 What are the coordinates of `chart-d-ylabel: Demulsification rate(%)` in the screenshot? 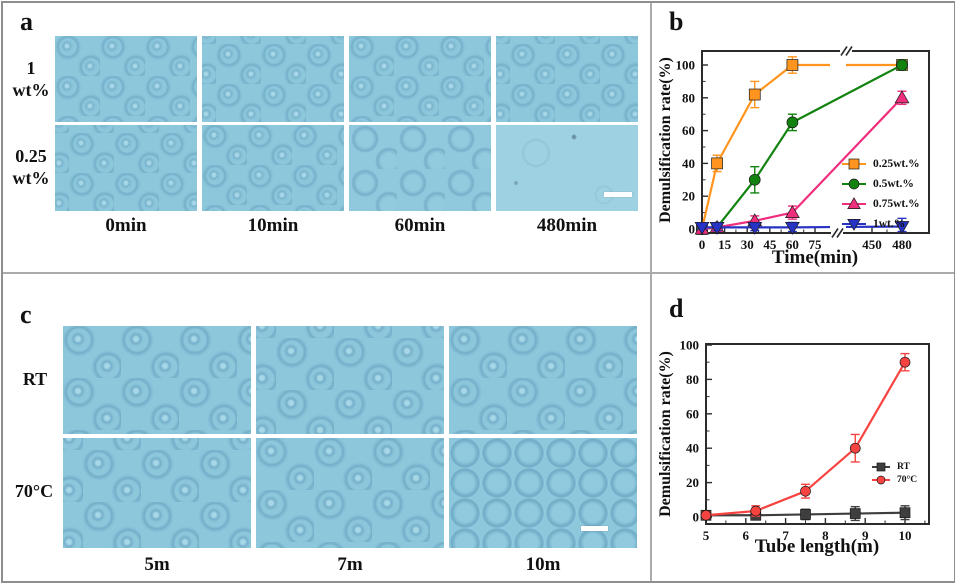 It's located at (666, 434).